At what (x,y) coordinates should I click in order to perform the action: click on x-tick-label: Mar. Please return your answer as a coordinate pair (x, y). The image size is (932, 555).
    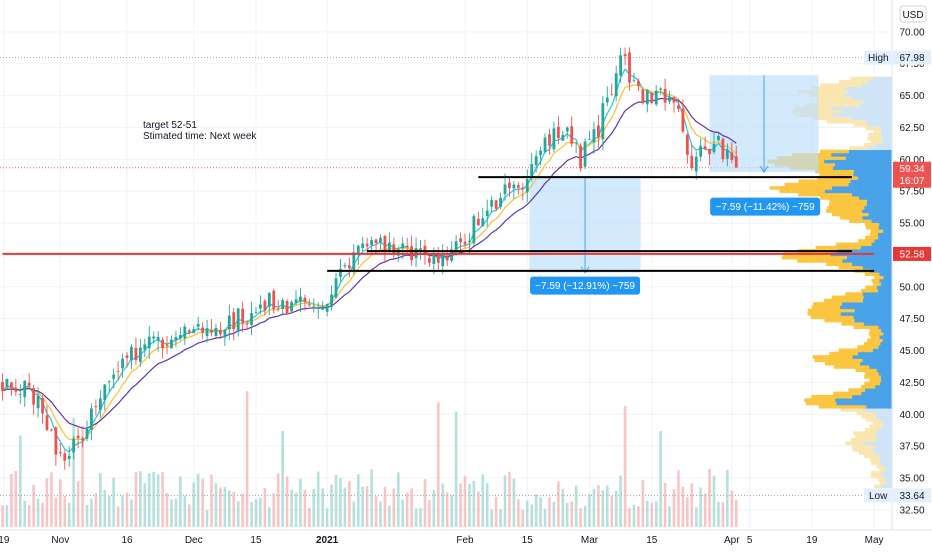
    Looking at the image, I should click on (590, 540).